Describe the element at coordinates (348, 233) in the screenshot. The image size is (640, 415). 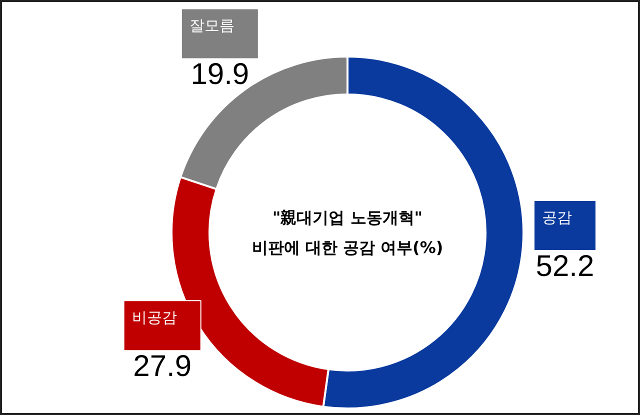
I see `text: "親대기업 노동개혁" 비판에 대한 공감 여부(%)` at that location.